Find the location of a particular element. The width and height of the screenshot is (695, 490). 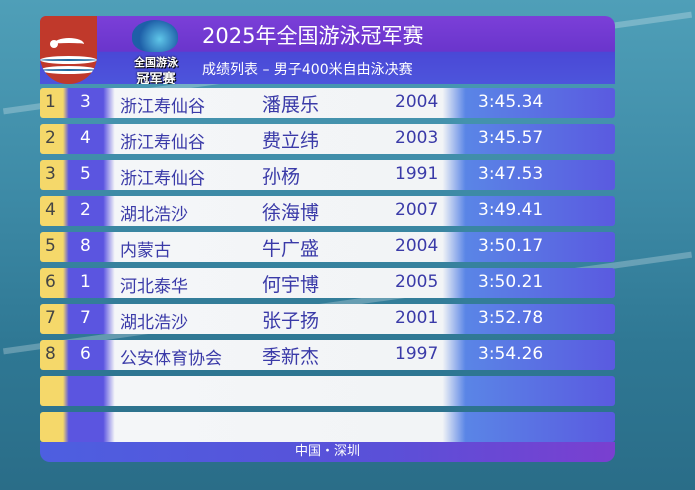

team-cell: 公安体育协会 is located at coordinates (171, 359).